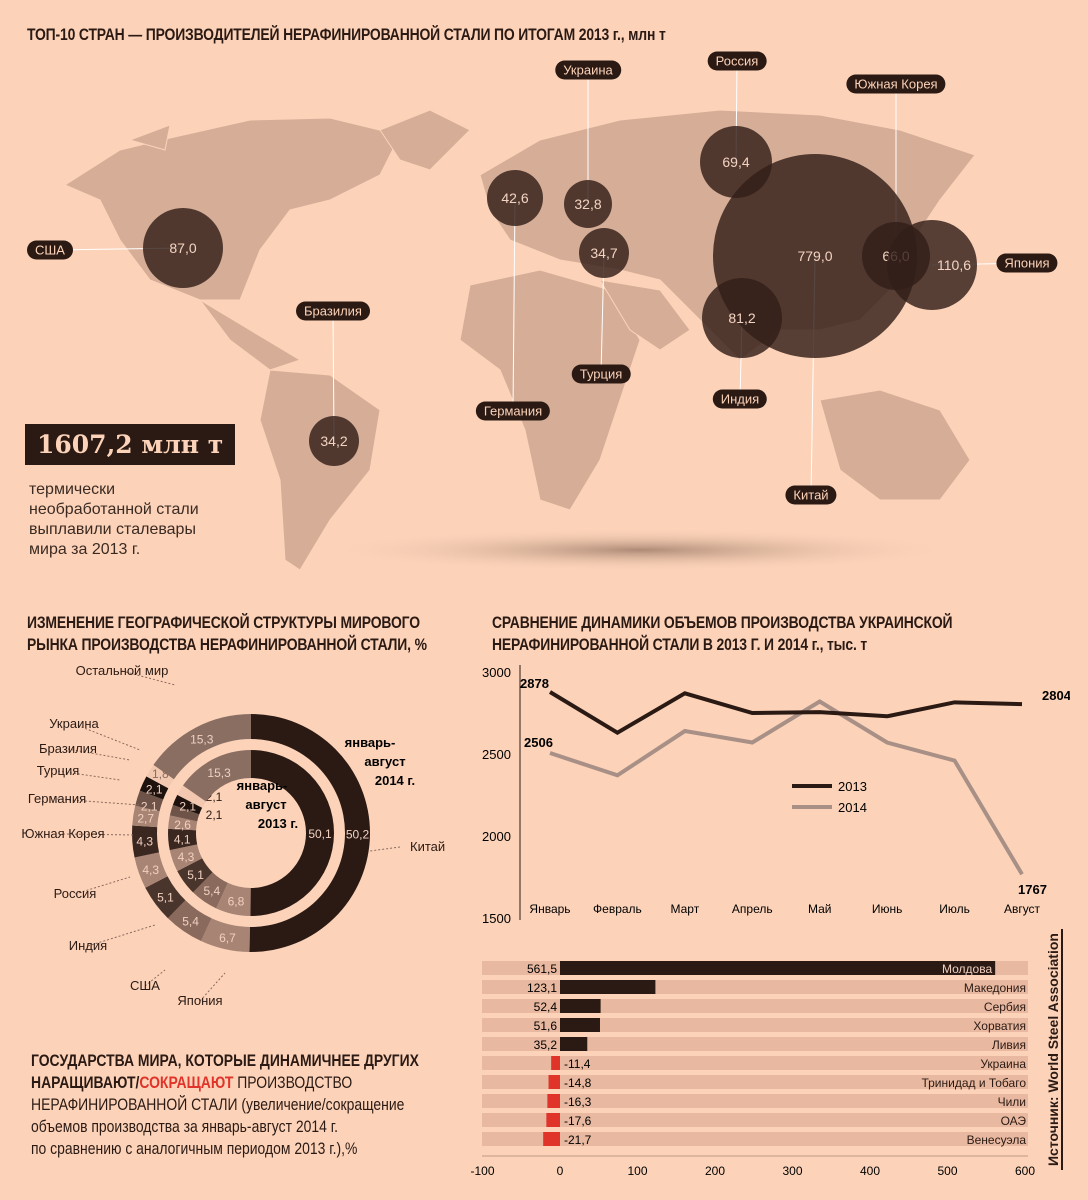 This screenshot has height=1200, width=1088. Describe the element at coordinates (227, 938) in the screenshot. I see `segment-label: 6,7` at that location.